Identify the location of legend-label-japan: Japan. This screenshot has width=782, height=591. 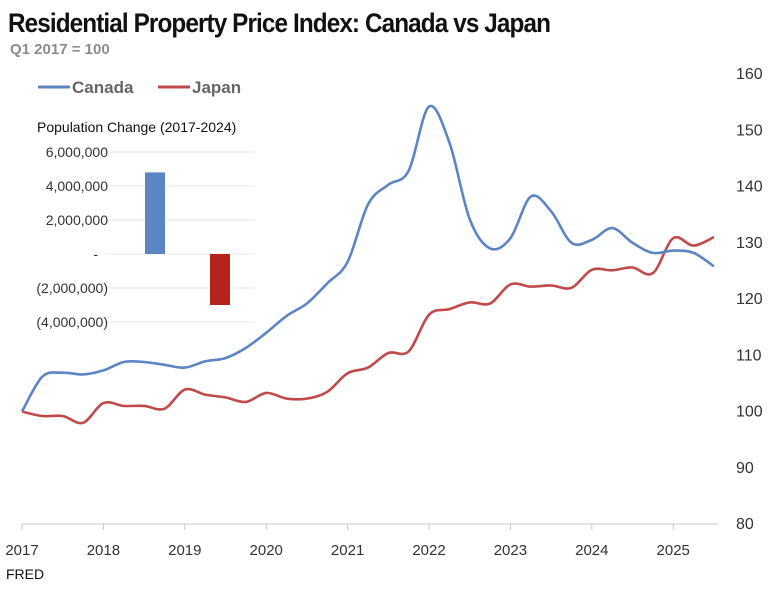
(216, 87).